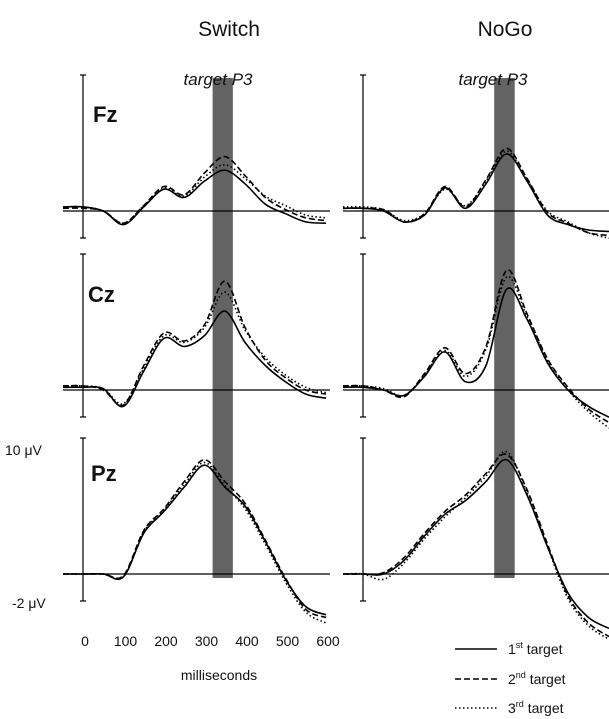  What do you see at coordinates (328, 641) in the screenshot?
I see `x-tick-label: 600` at bounding box center [328, 641].